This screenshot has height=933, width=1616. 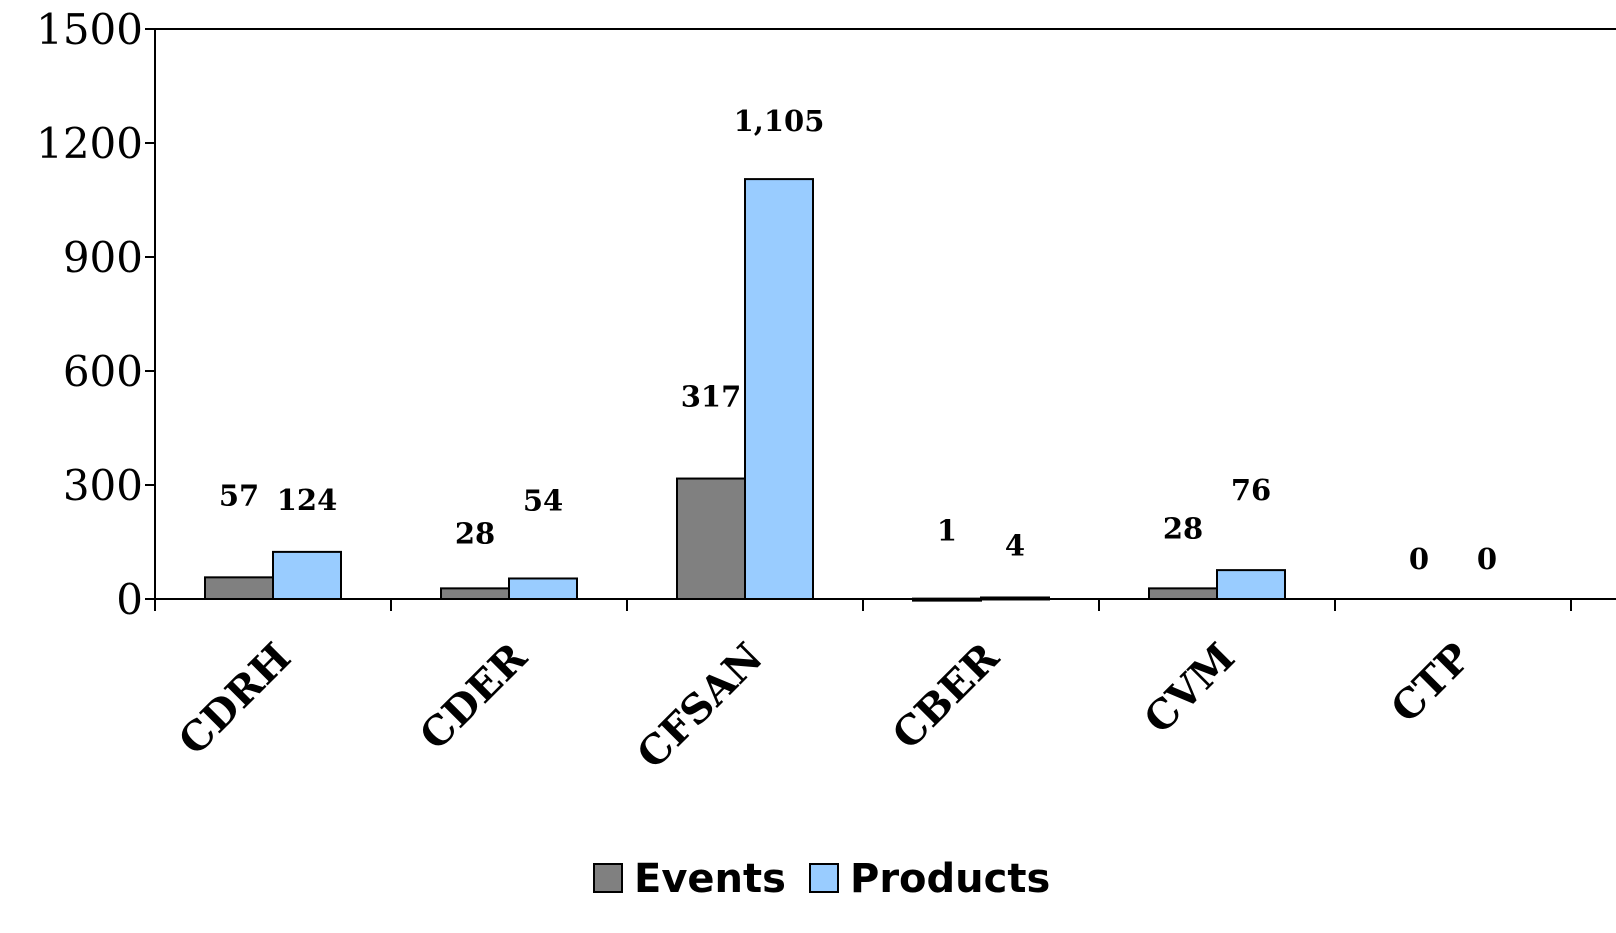 I want to click on legend-swatch-events, so click(x=608, y=878).